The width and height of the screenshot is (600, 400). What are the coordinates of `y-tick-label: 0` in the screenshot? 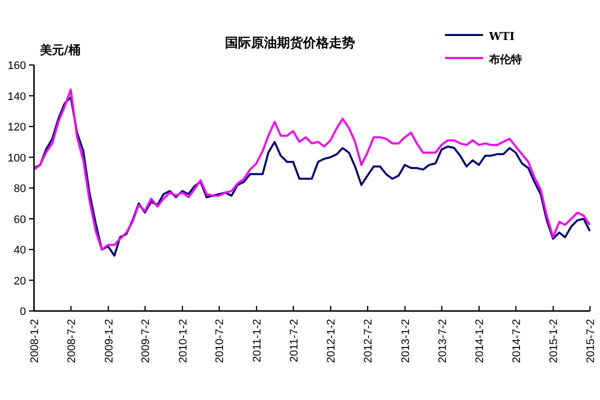 It's located at (23, 312).